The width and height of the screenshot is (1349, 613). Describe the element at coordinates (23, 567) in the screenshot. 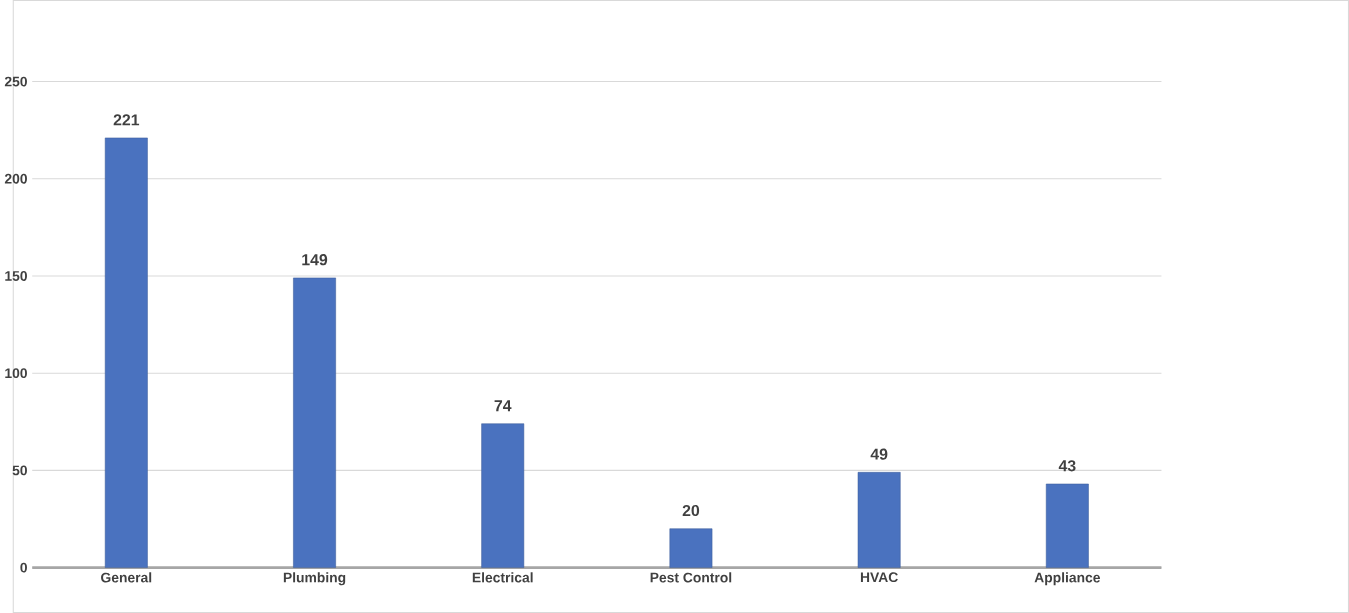

I see `y-tick-label: 0` at that location.